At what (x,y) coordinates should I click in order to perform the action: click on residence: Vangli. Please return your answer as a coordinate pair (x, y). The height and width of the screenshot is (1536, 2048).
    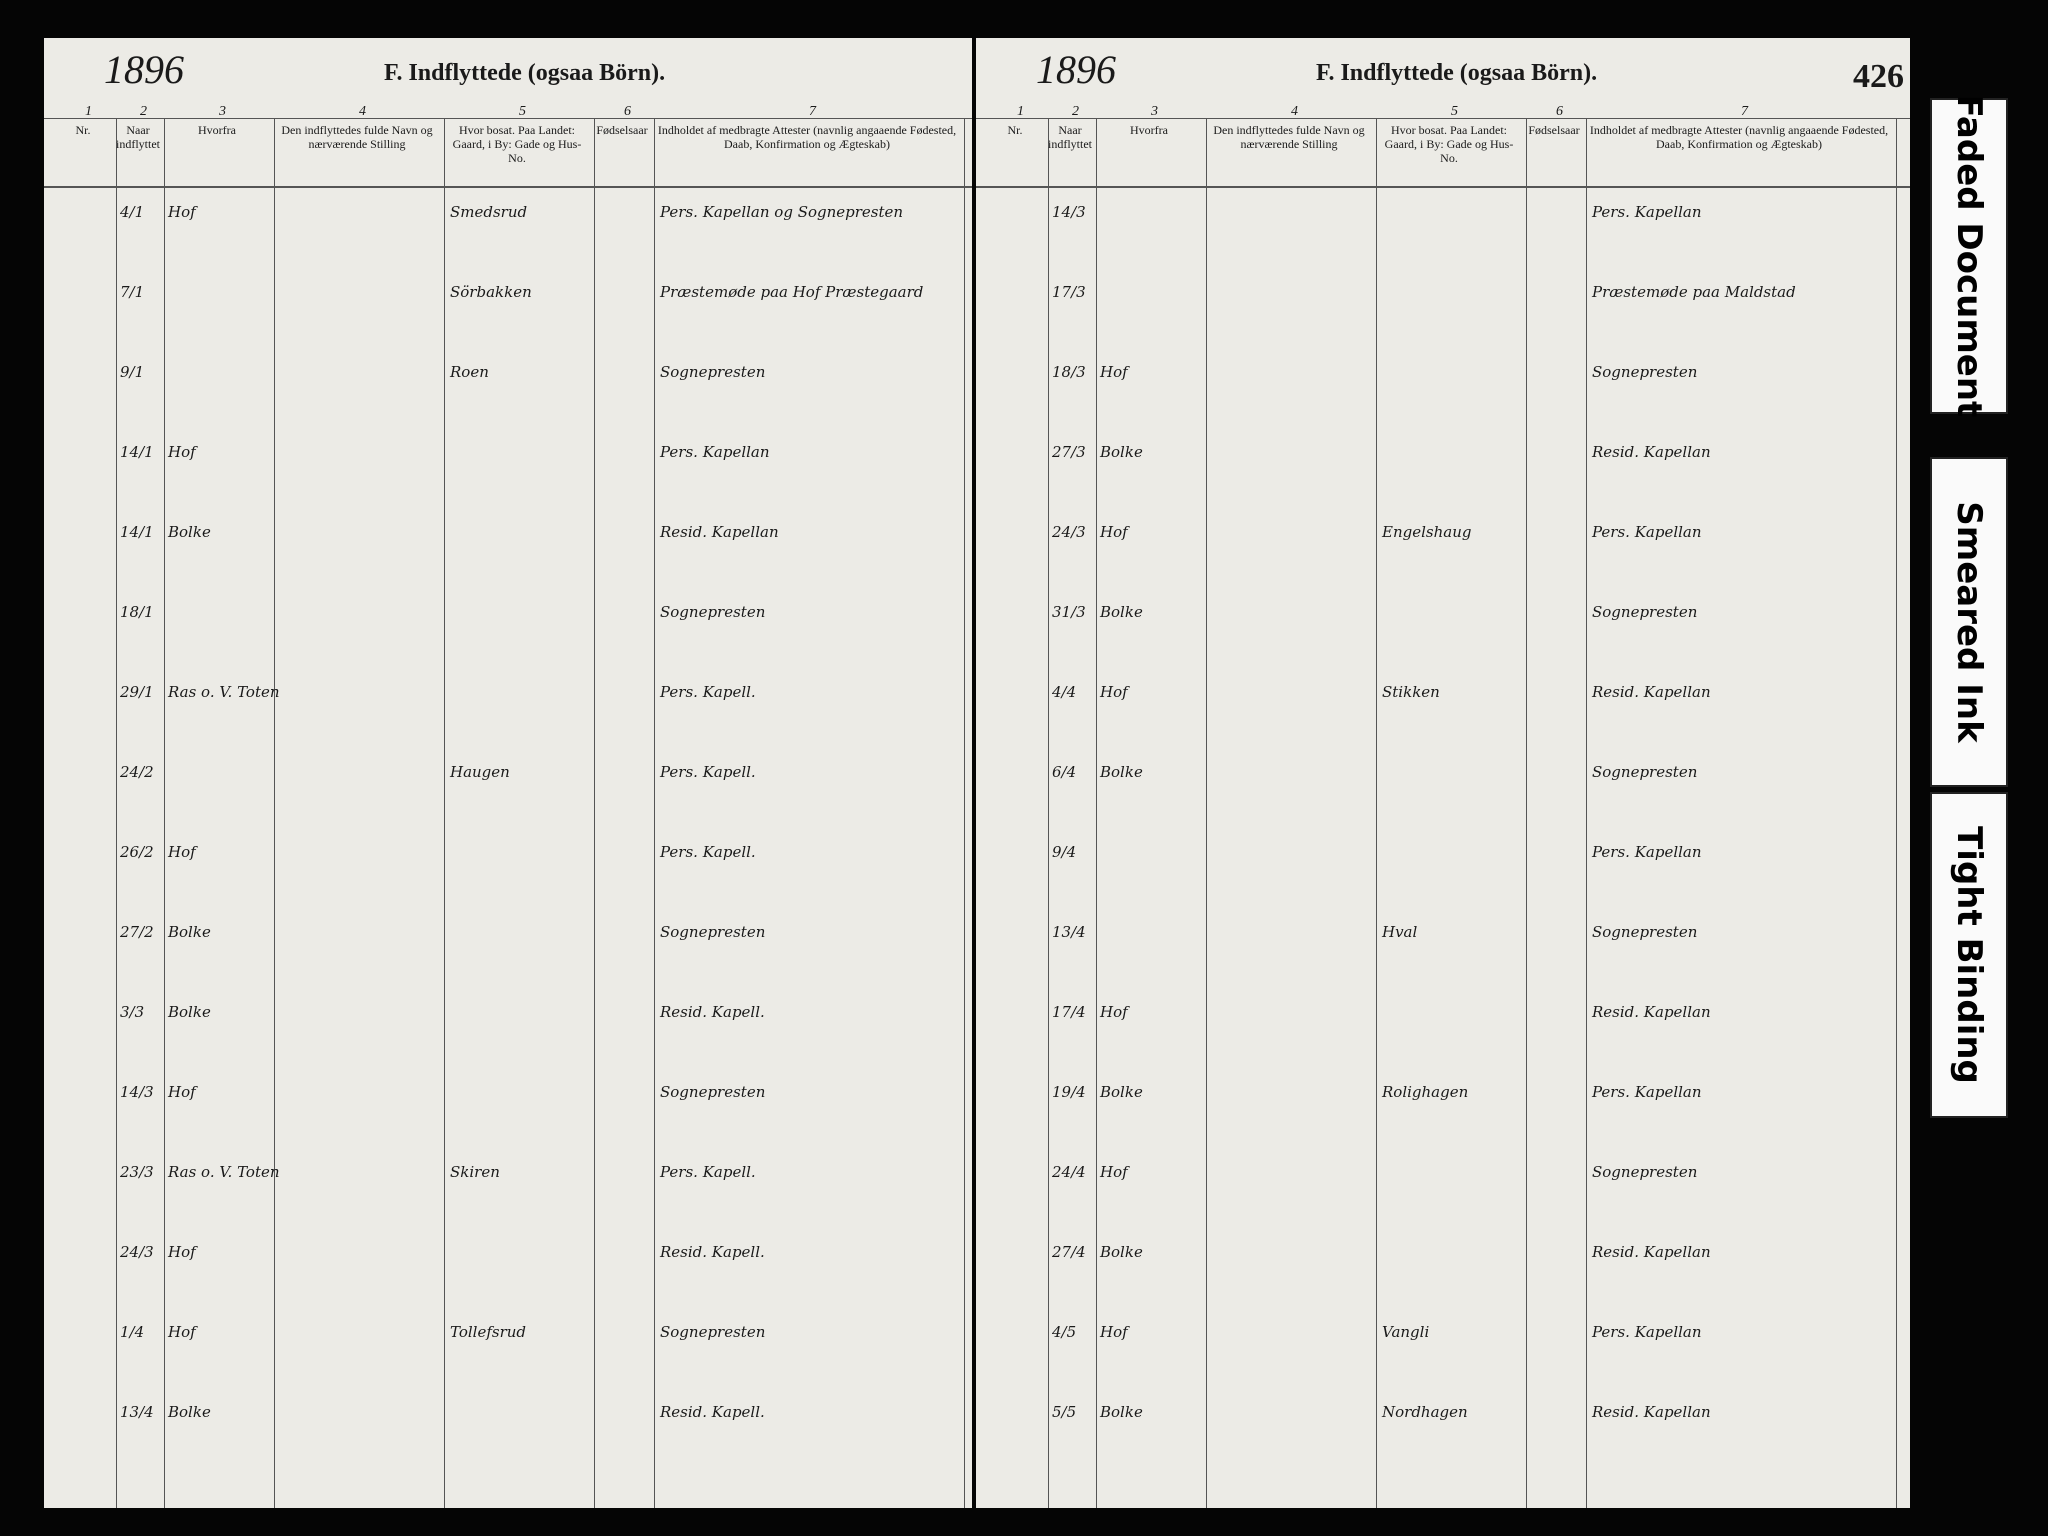
    Looking at the image, I should click on (1406, 1332).